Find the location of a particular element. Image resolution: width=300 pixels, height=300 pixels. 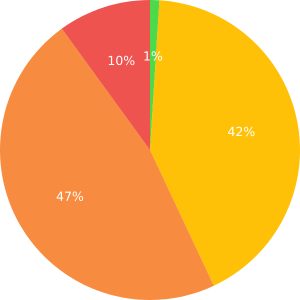

data-label: 1% is located at coordinates (153, 56).